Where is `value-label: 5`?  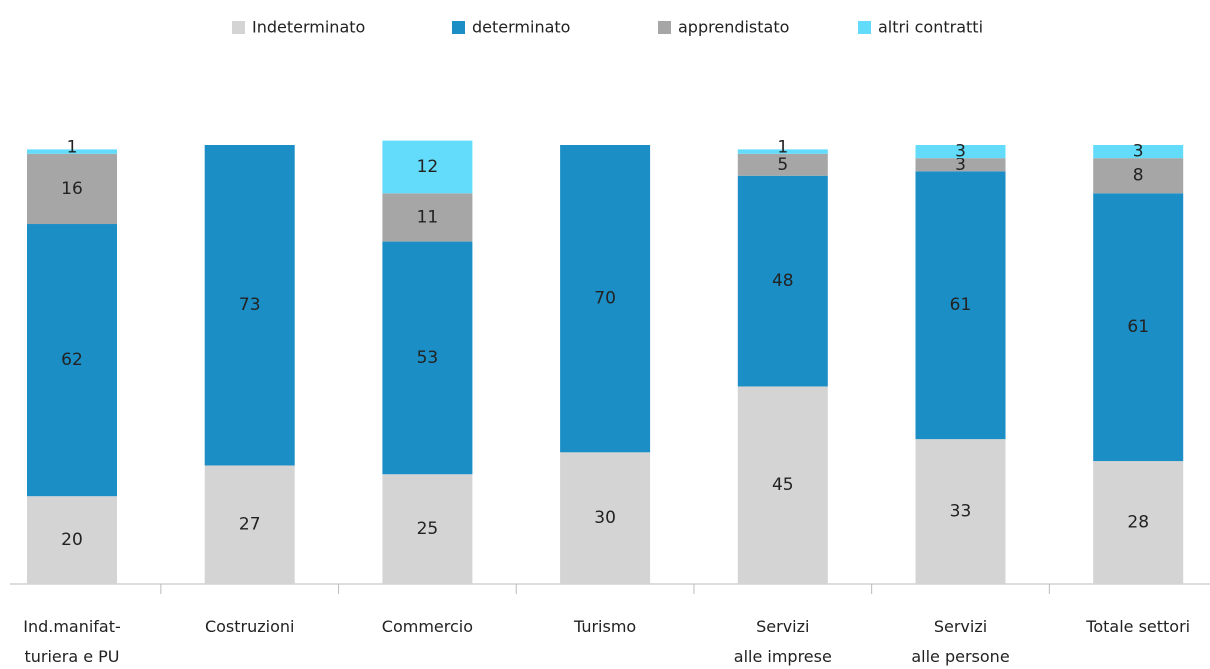
value-label: 5 is located at coordinates (782, 165).